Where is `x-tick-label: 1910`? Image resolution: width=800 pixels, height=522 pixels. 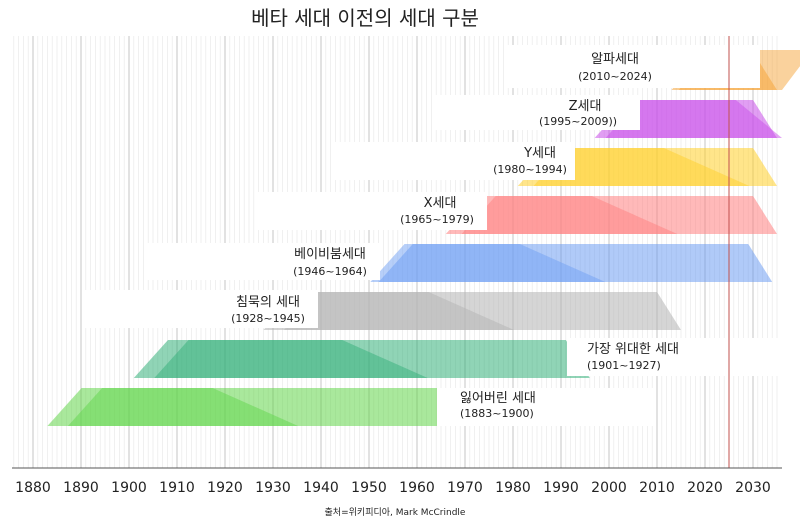 x-tick-label: 1910 is located at coordinates (177, 488).